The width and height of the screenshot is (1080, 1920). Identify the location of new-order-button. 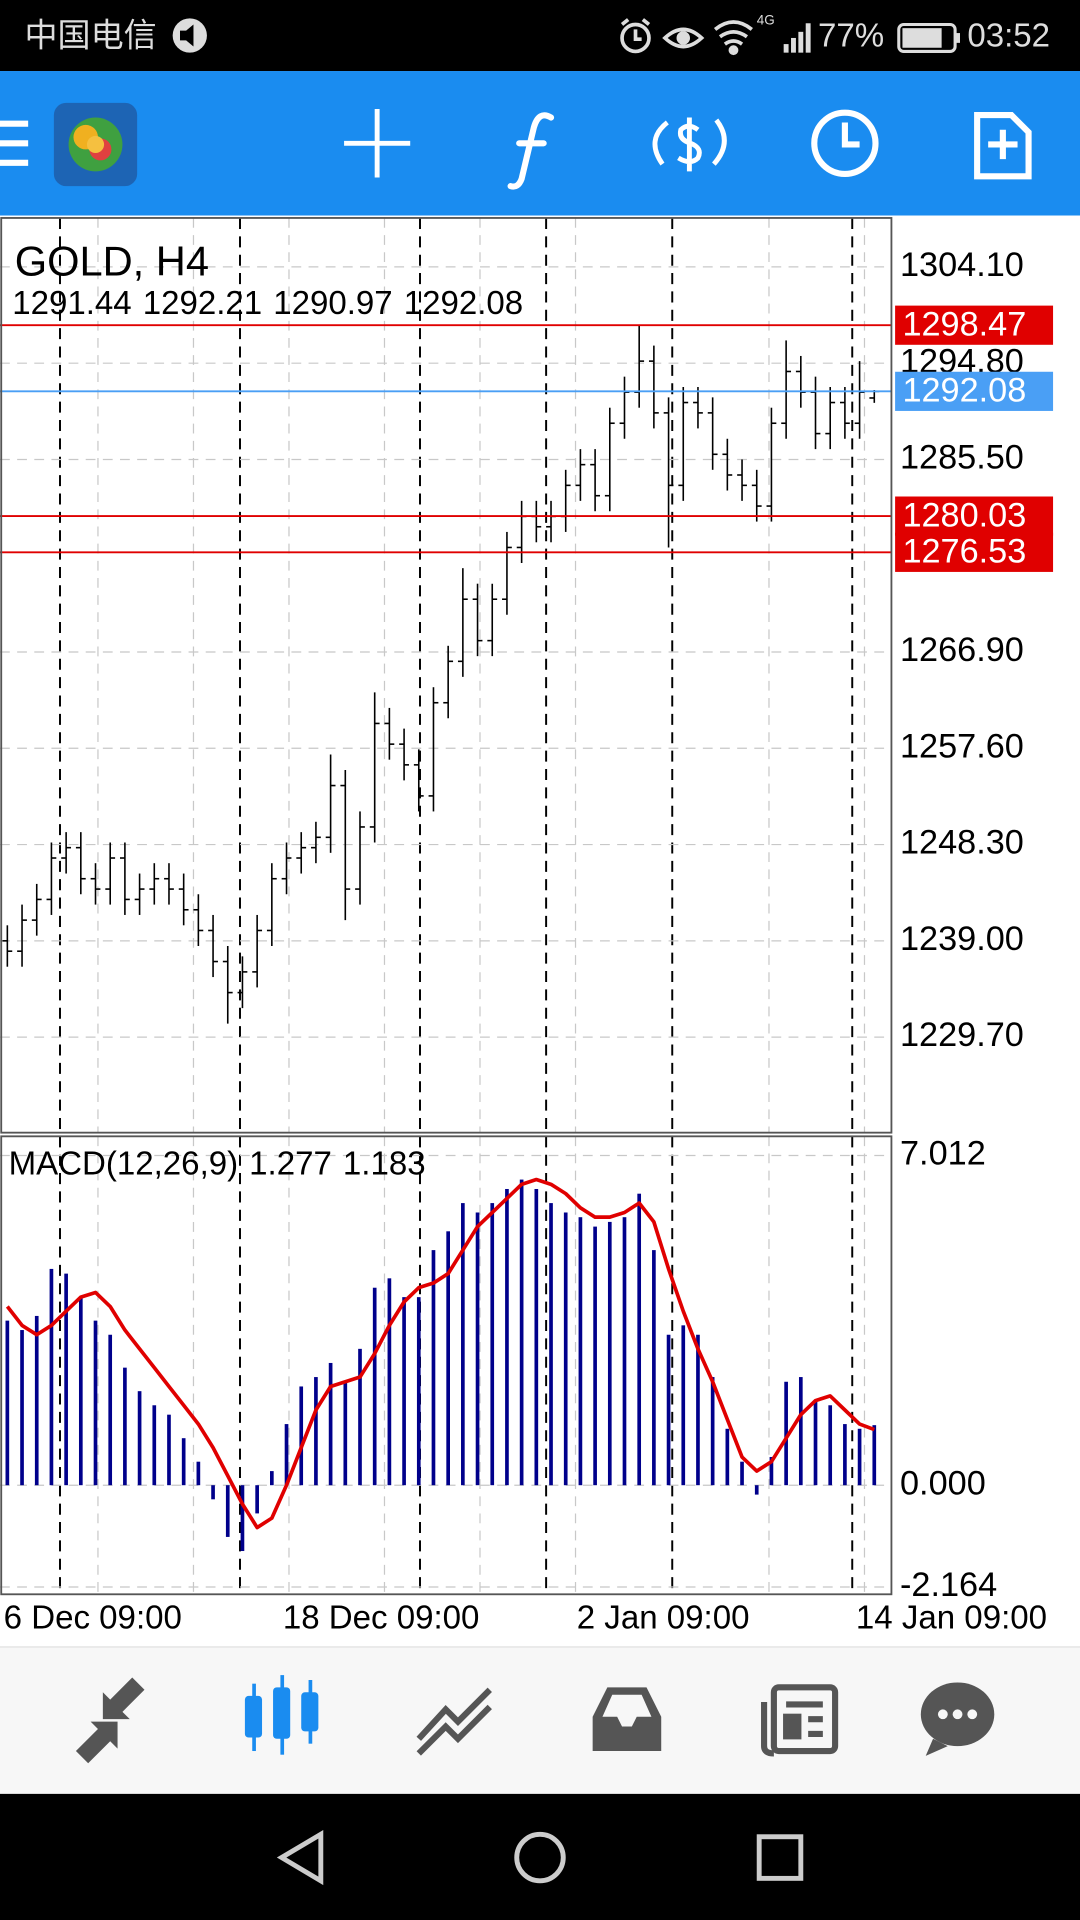
(1003, 146).